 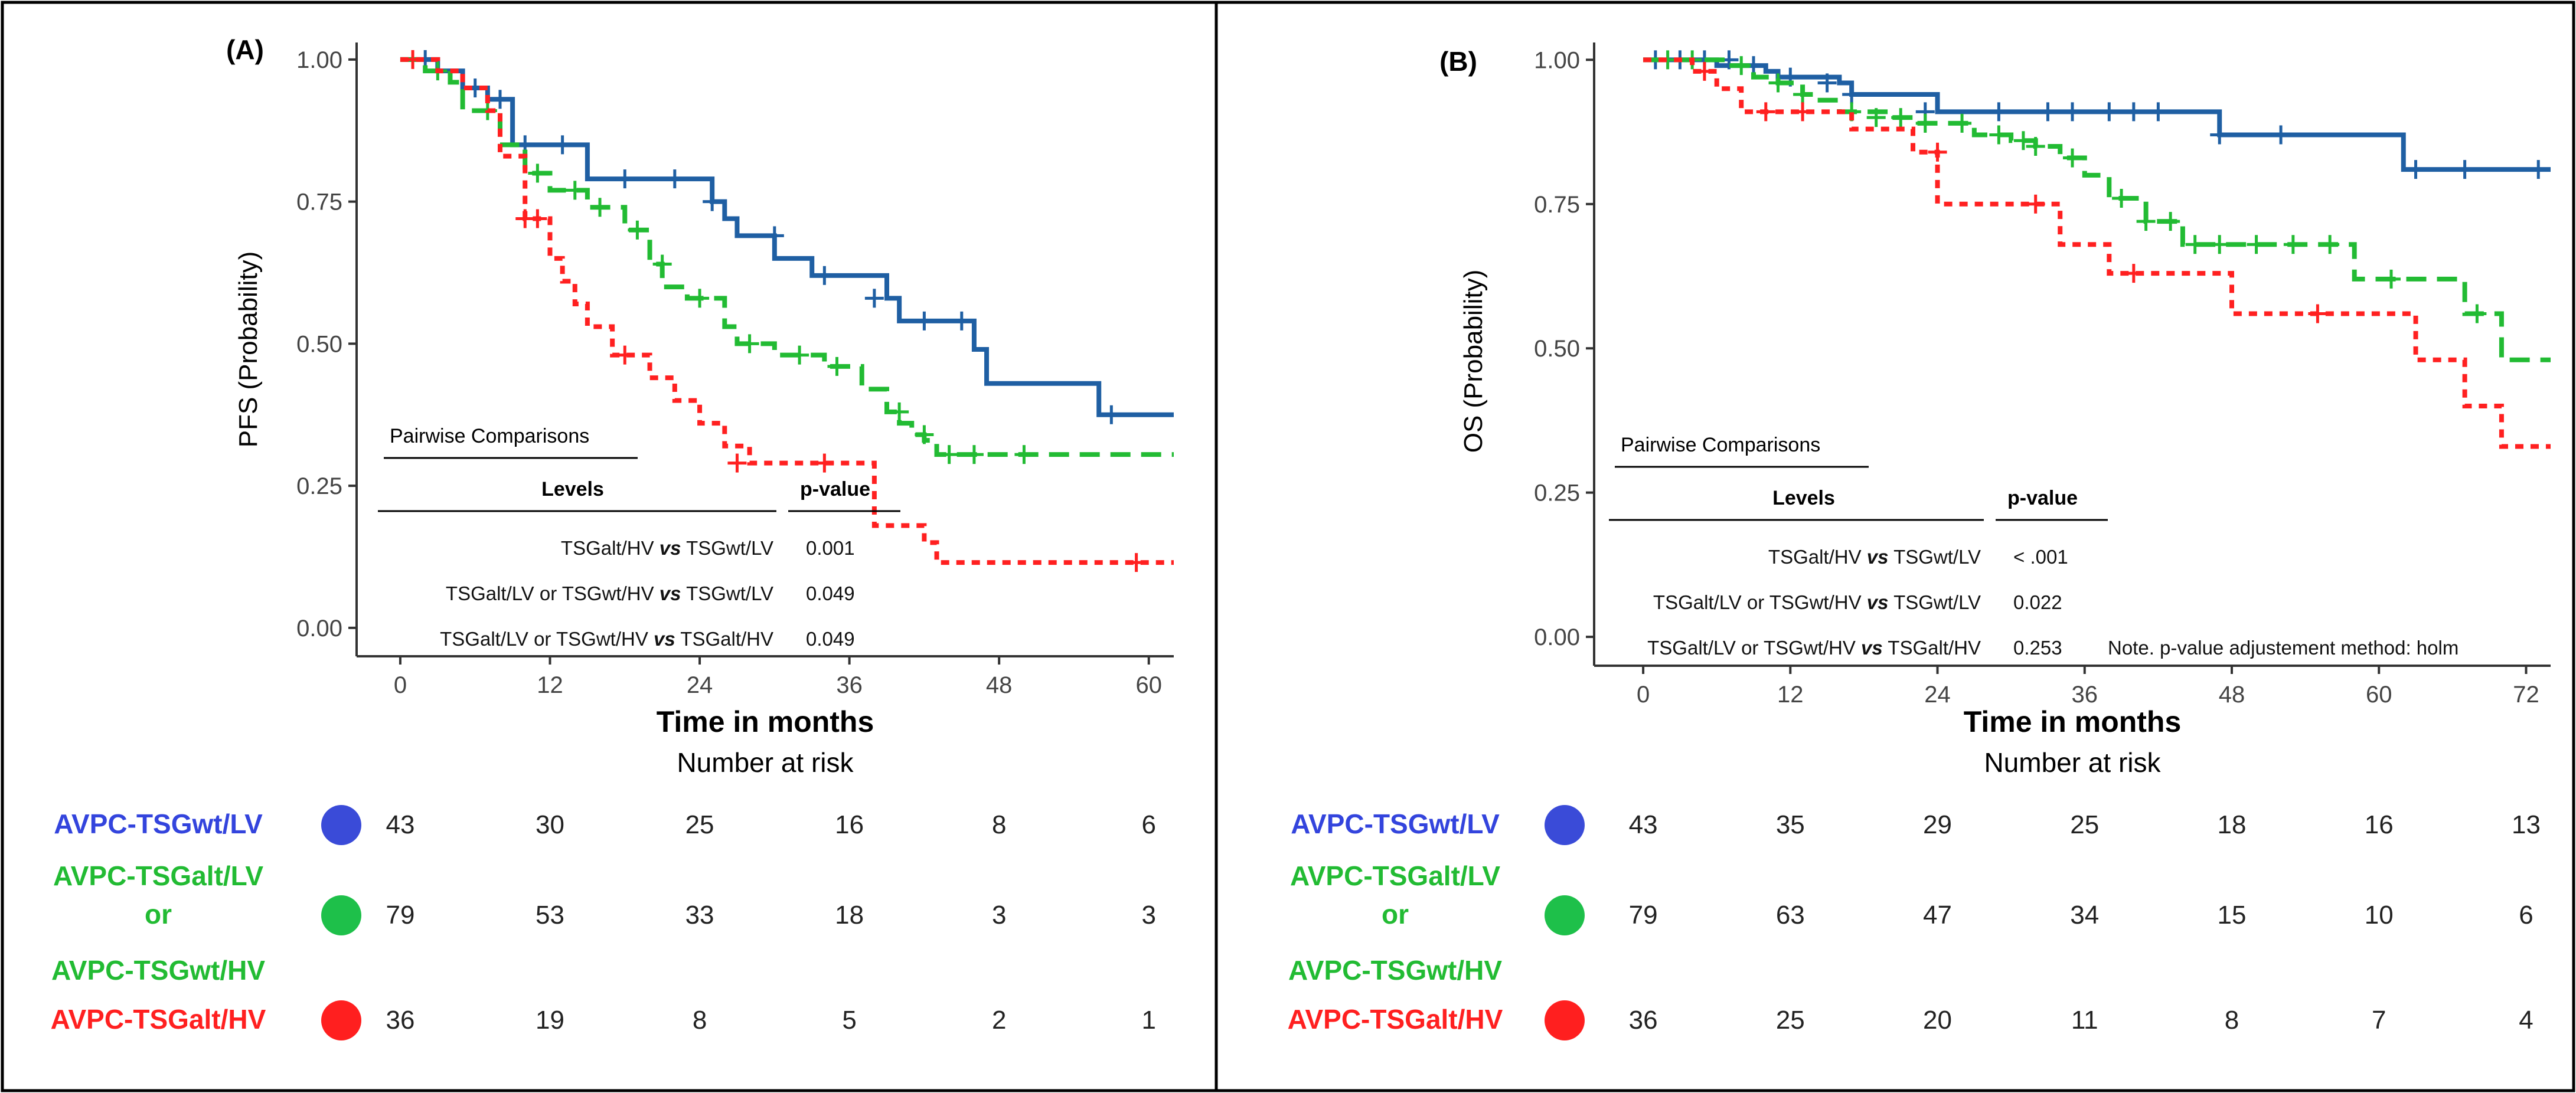 I want to click on risk-count: 30, so click(x=550, y=824).